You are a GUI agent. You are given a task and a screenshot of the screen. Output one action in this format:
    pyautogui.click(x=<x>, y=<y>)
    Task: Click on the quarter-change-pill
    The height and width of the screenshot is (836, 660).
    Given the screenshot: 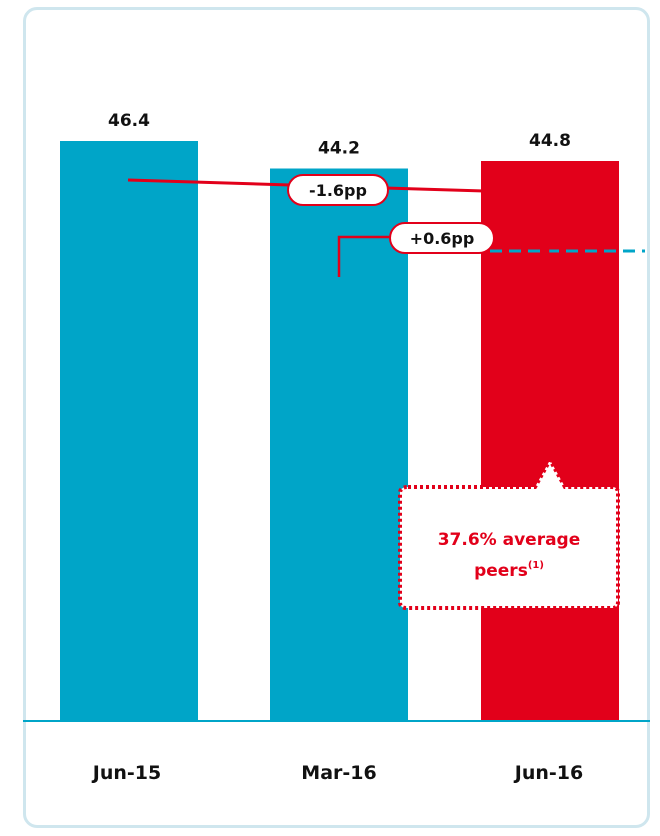 What is the action you would take?
    pyautogui.click(x=442, y=238)
    